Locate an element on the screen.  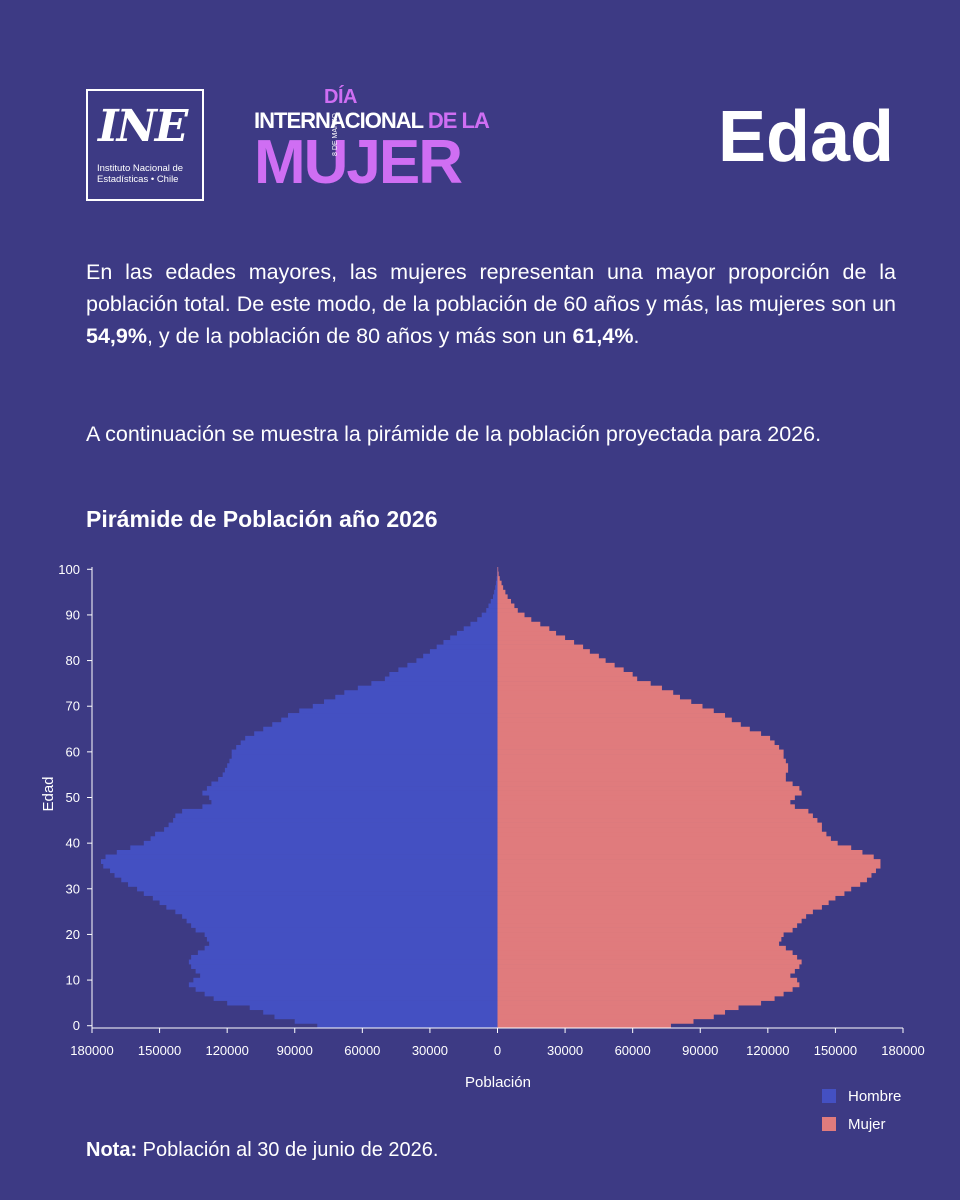
legend-mujer: Mujer is located at coordinates (854, 1124).